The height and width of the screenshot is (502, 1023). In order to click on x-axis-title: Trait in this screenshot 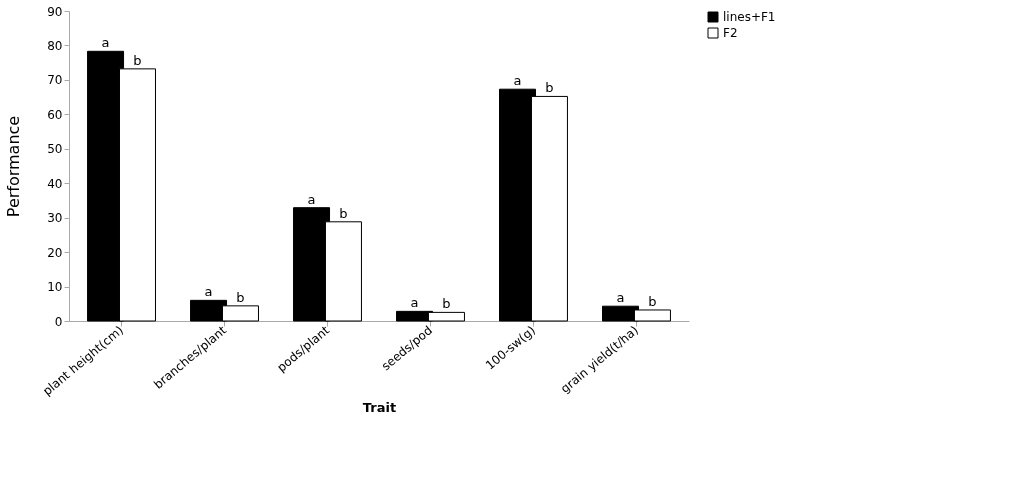, I will do `click(379, 407)`.